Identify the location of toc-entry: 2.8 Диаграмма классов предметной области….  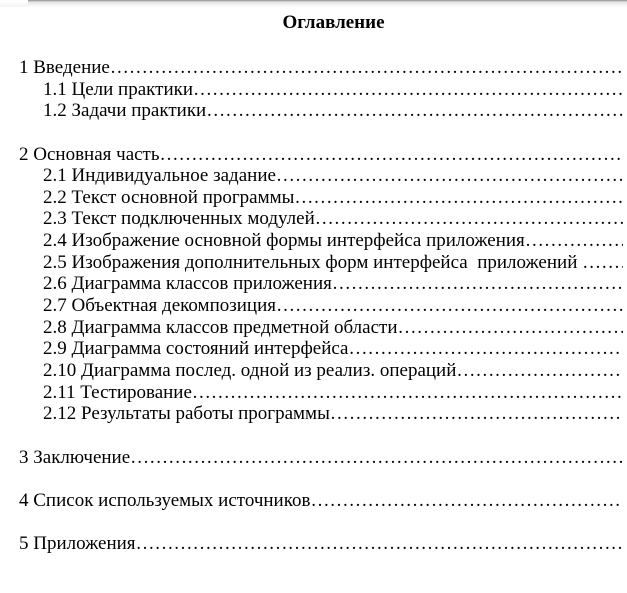
(313, 328).